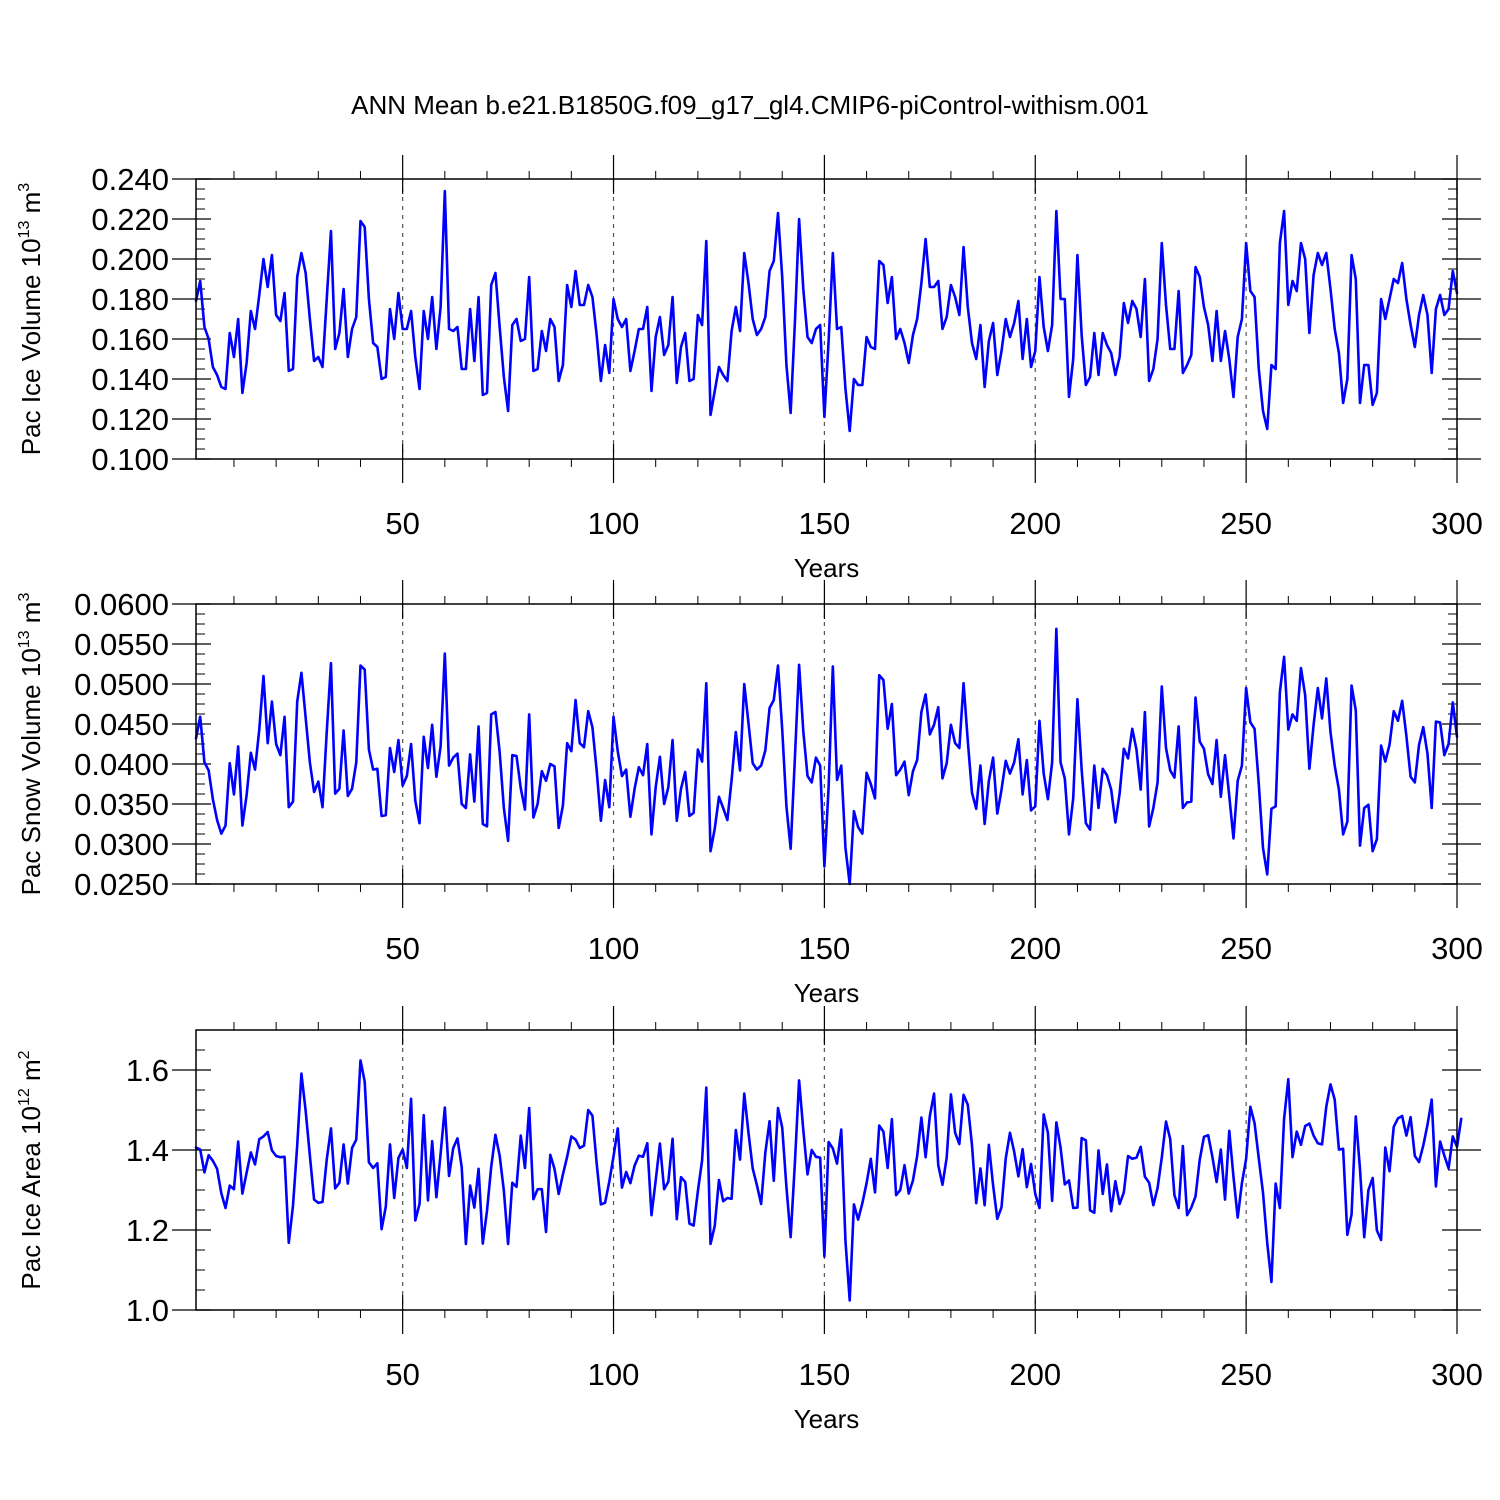 The image size is (1500, 1500). What do you see at coordinates (147, 1310) in the screenshot?
I see `ice-area-ytick-label: 1.0` at bounding box center [147, 1310].